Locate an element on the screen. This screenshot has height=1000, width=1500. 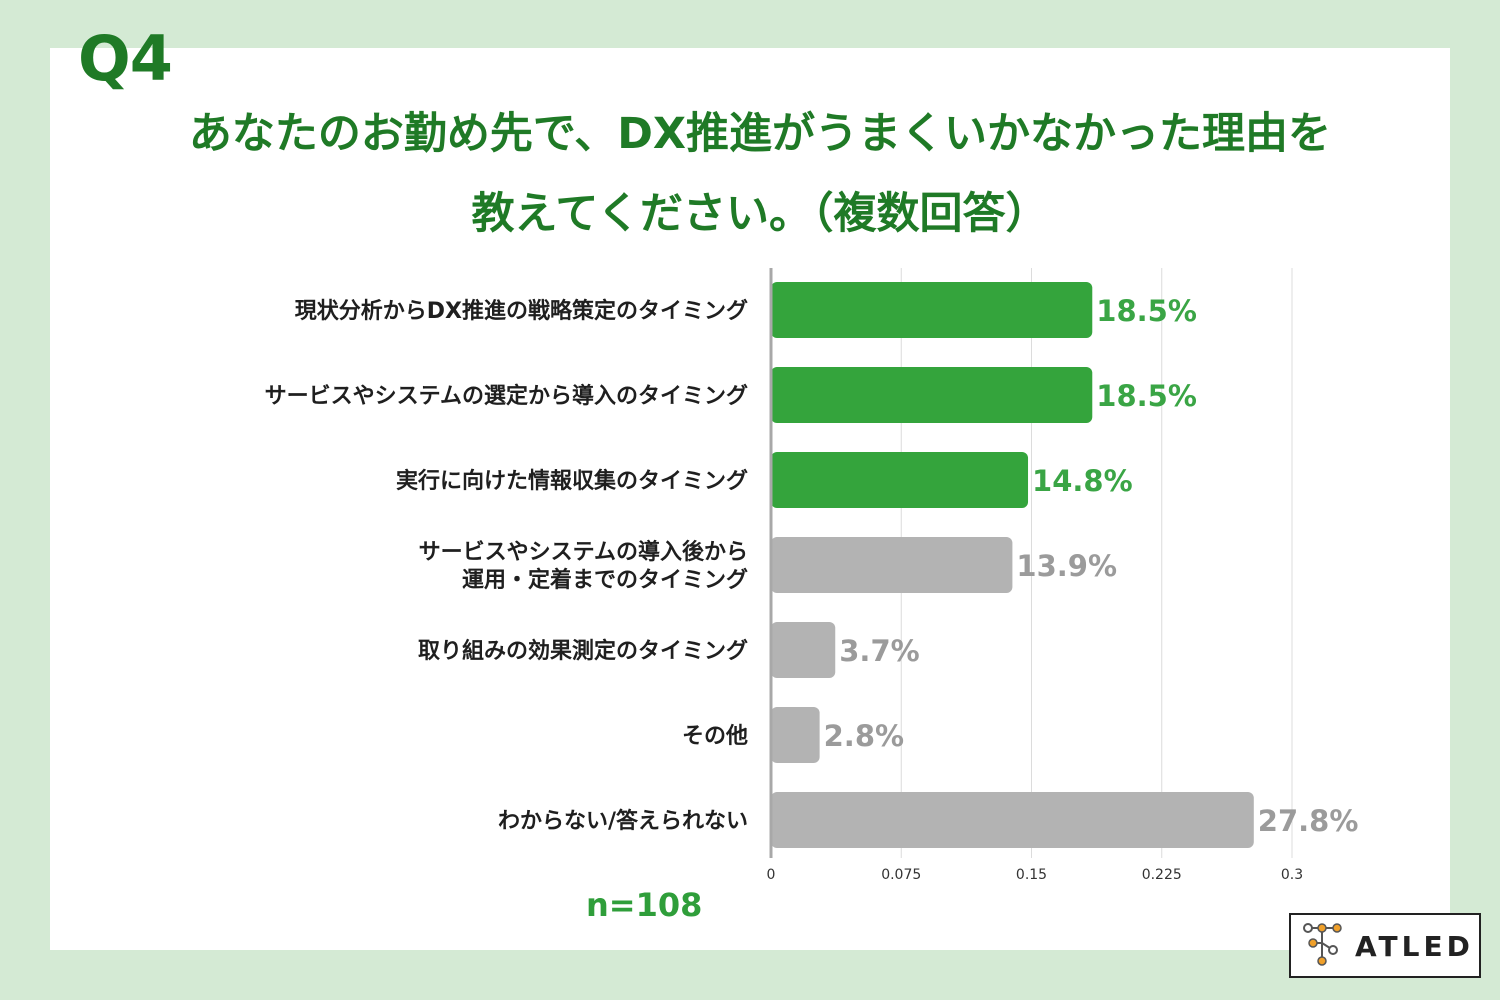
x-tick-label: 0.15 is located at coordinates (1031, 875).